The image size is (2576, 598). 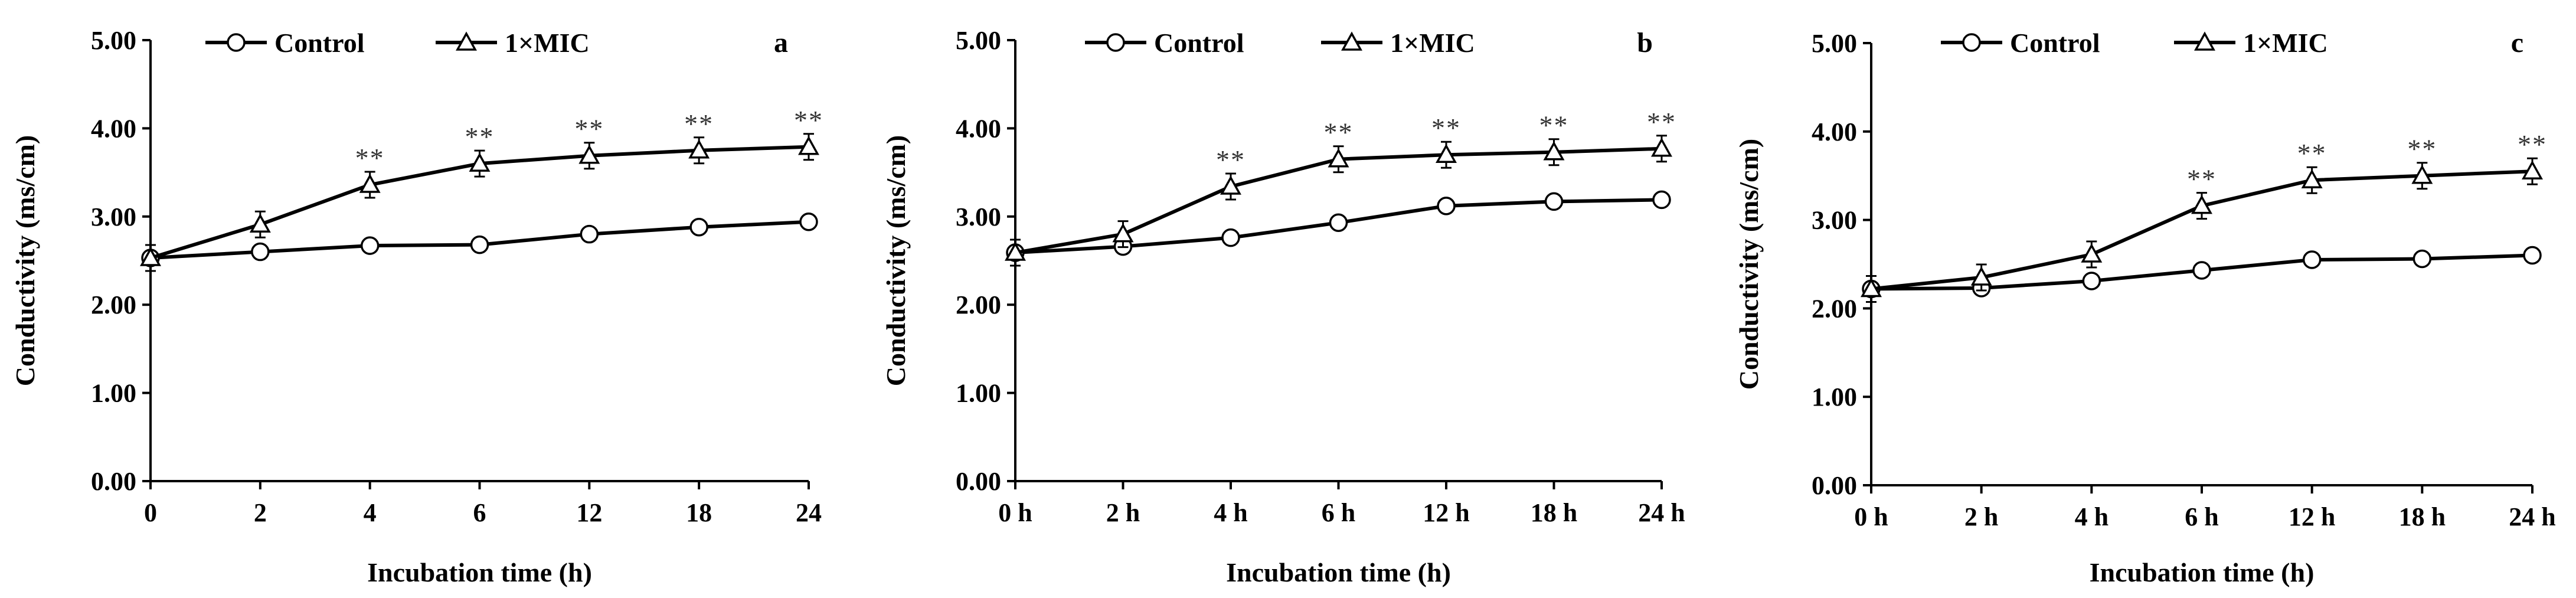 I want to click on x-tick-label: 18, so click(x=699, y=512).